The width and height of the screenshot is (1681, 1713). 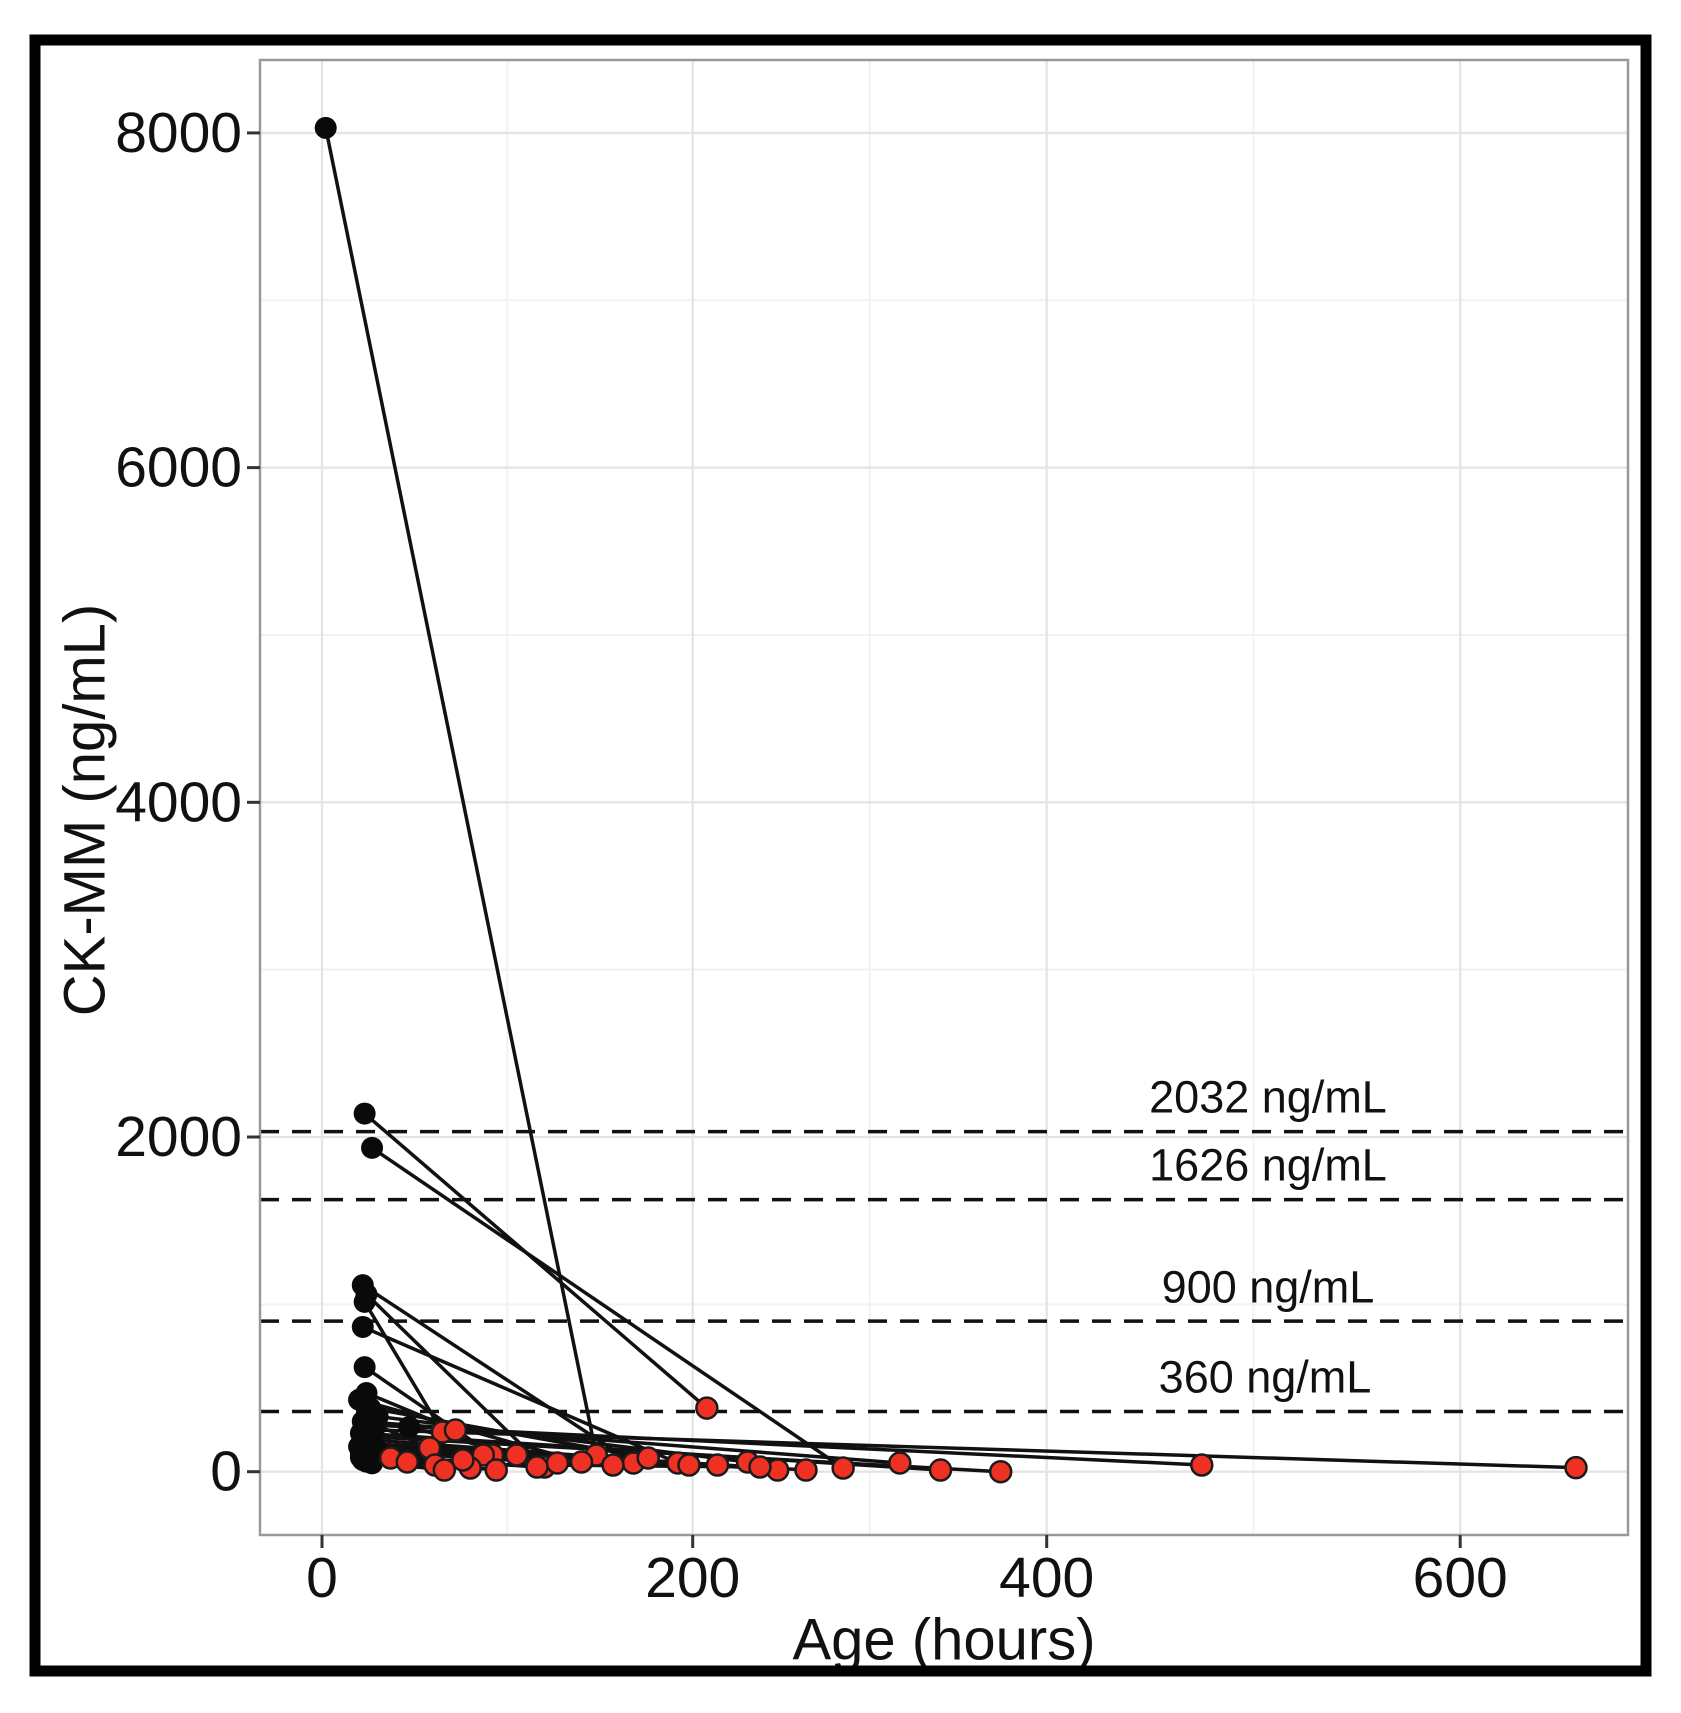 What do you see at coordinates (322, 1578) in the screenshot?
I see `x-tick-0: 0` at bounding box center [322, 1578].